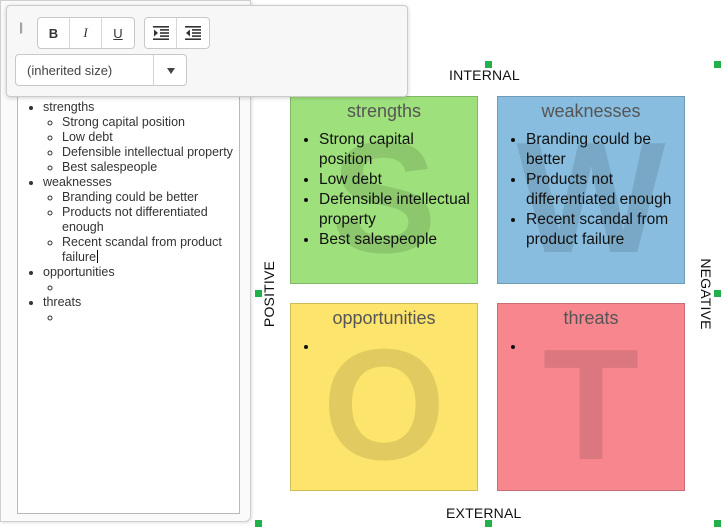  I want to click on resize-handle-bottom, so click(488, 523).